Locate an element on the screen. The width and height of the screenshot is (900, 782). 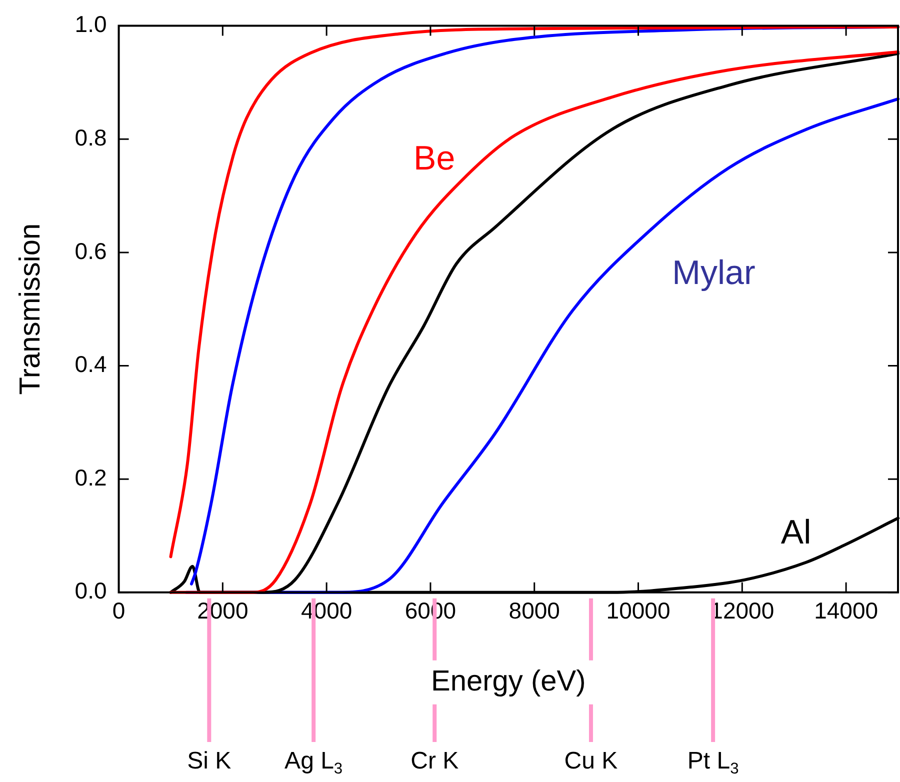
series-label: Al is located at coordinates (796, 533).